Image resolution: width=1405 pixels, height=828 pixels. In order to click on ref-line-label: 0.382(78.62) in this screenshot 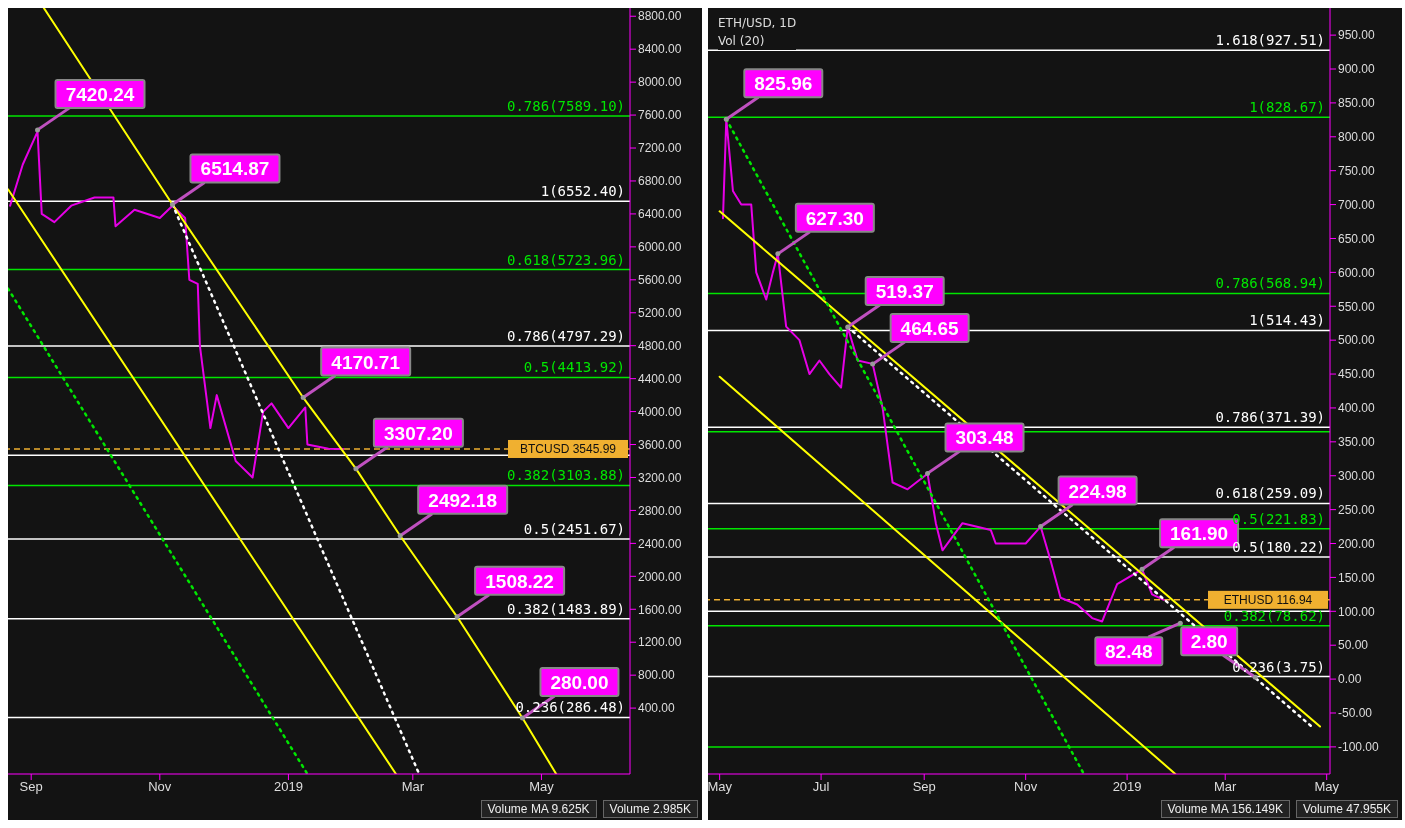, I will do `click(1274, 615)`.